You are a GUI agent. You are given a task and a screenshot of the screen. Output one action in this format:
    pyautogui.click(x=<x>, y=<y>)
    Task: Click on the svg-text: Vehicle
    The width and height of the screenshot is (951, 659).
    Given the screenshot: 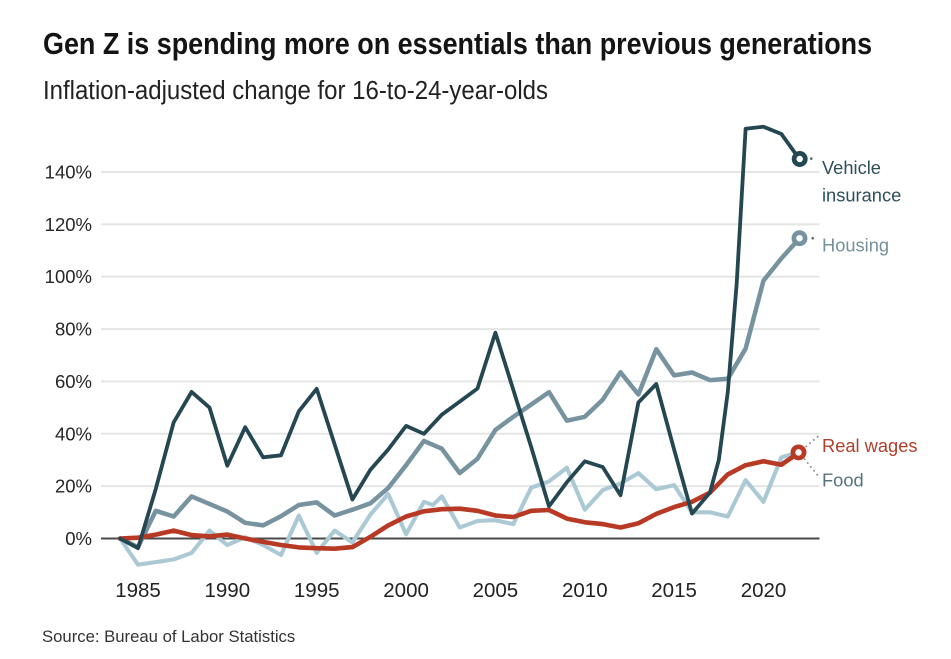 What is the action you would take?
    pyautogui.click(x=851, y=167)
    